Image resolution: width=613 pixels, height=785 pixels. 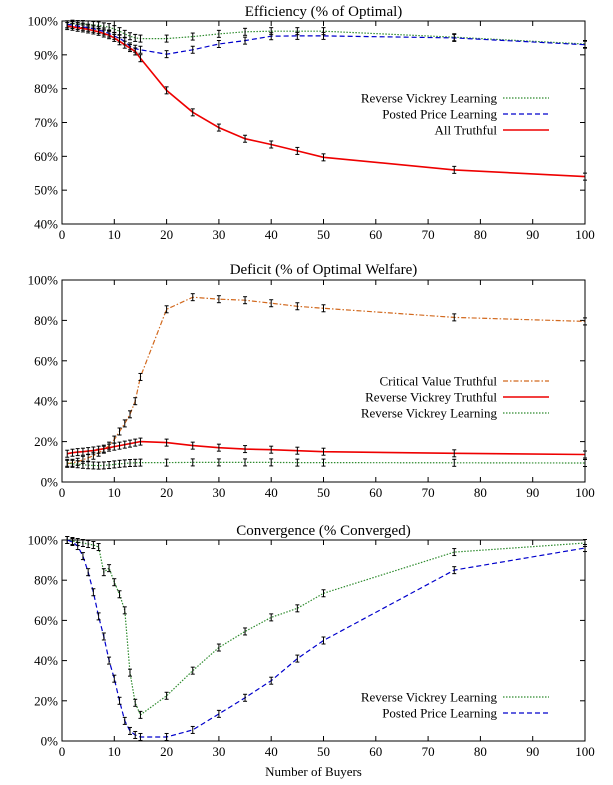 What do you see at coordinates (439, 381) in the screenshot?
I see `legend-label: Critical Value Truthful` at bounding box center [439, 381].